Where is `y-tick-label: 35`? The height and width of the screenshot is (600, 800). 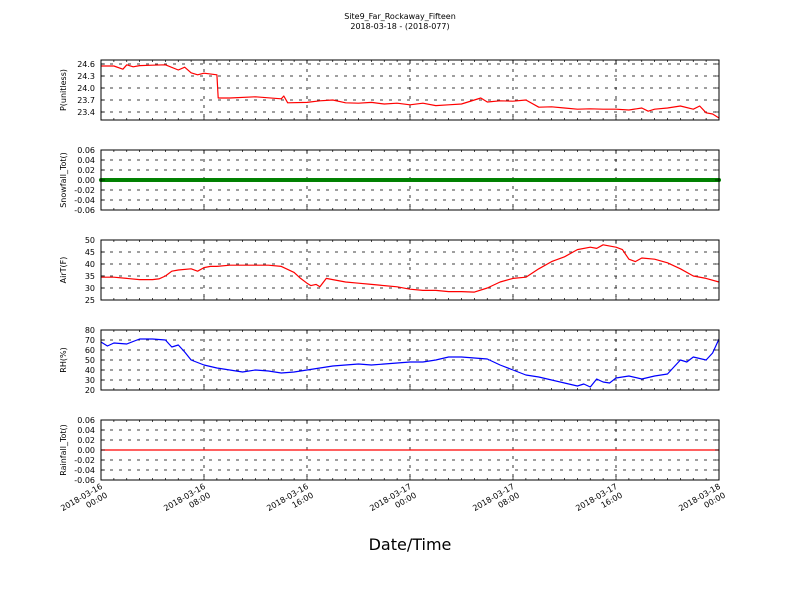 y-tick-label: 35 is located at coordinates (90, 276).